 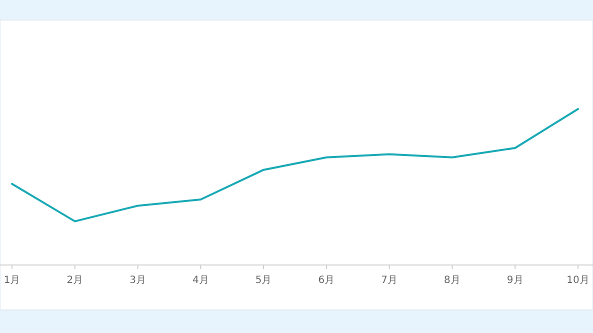 What do you see at coordinates (200, 280) in the screenshot?
I see `x-tick-label: 4月` at bounding box center [200, 280].